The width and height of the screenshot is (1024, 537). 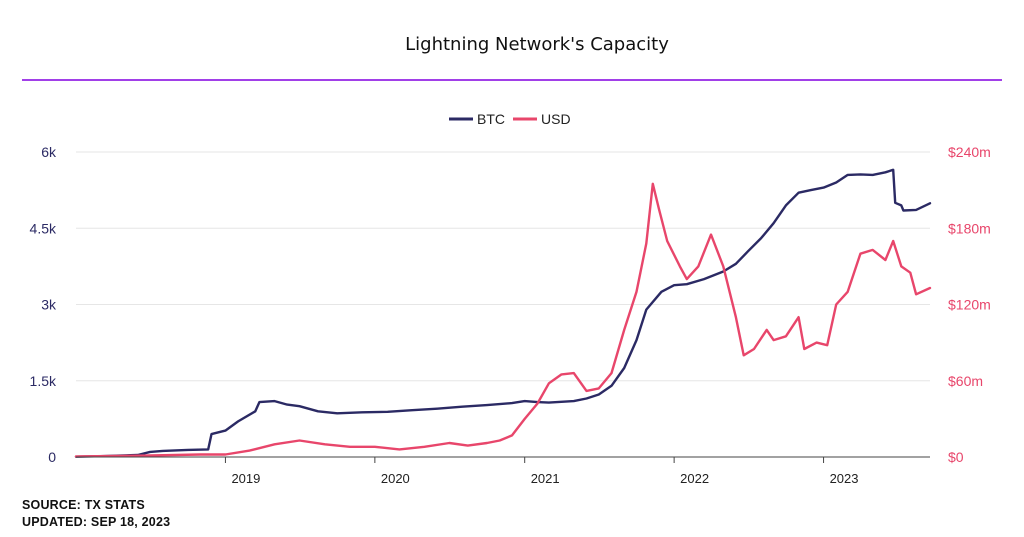 What do you see at coordinates (96, 522) in the screenshot?
I see `updated-note: UPDATED: SEP 18, 2023` at bounding box center [96, 522].